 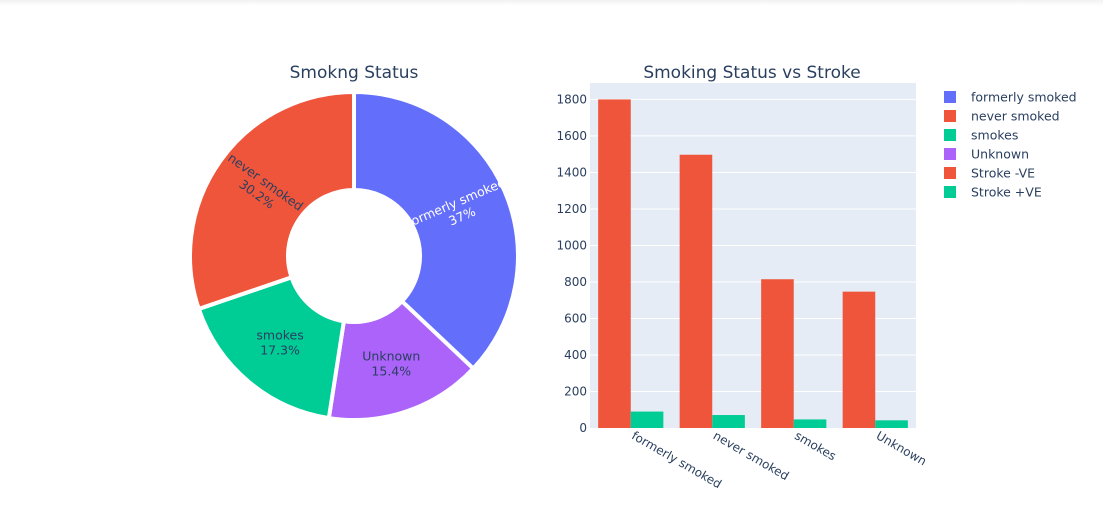 What do you see at coordinates (436, 230) in the screenshot?
I see `pie-slice-formerly-smoked` at bounding box center [436, 230].